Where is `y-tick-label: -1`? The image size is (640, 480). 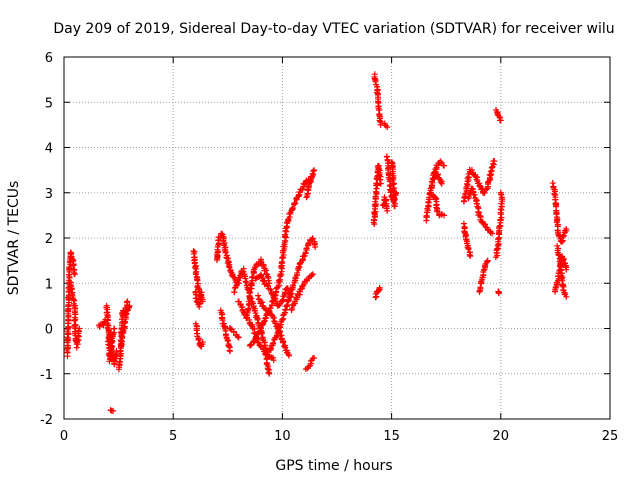
y-tick-label: -1 is located at coordinates (46, 375).